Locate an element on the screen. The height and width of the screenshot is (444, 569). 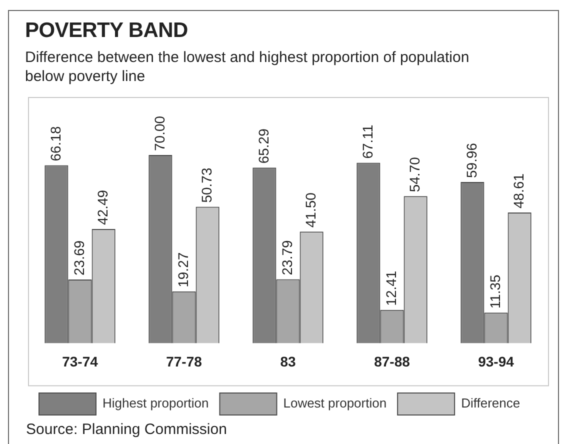
data-label: 19.27 is located at coordinates (182, 270).